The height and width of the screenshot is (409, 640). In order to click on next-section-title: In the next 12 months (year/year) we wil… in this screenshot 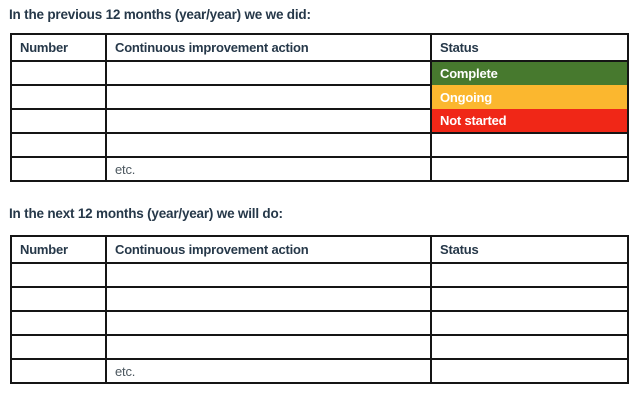, I will do `click(146, 213)`.